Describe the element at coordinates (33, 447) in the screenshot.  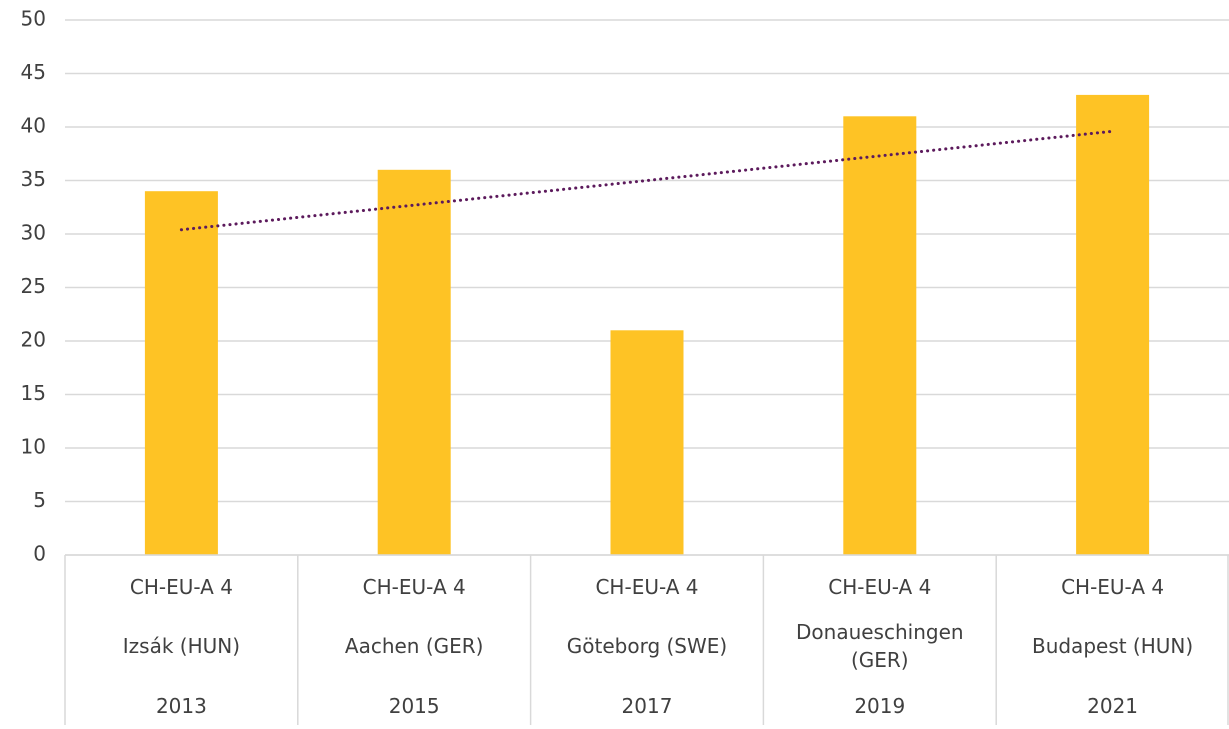
I see `y-tick-label: 10` at that location.